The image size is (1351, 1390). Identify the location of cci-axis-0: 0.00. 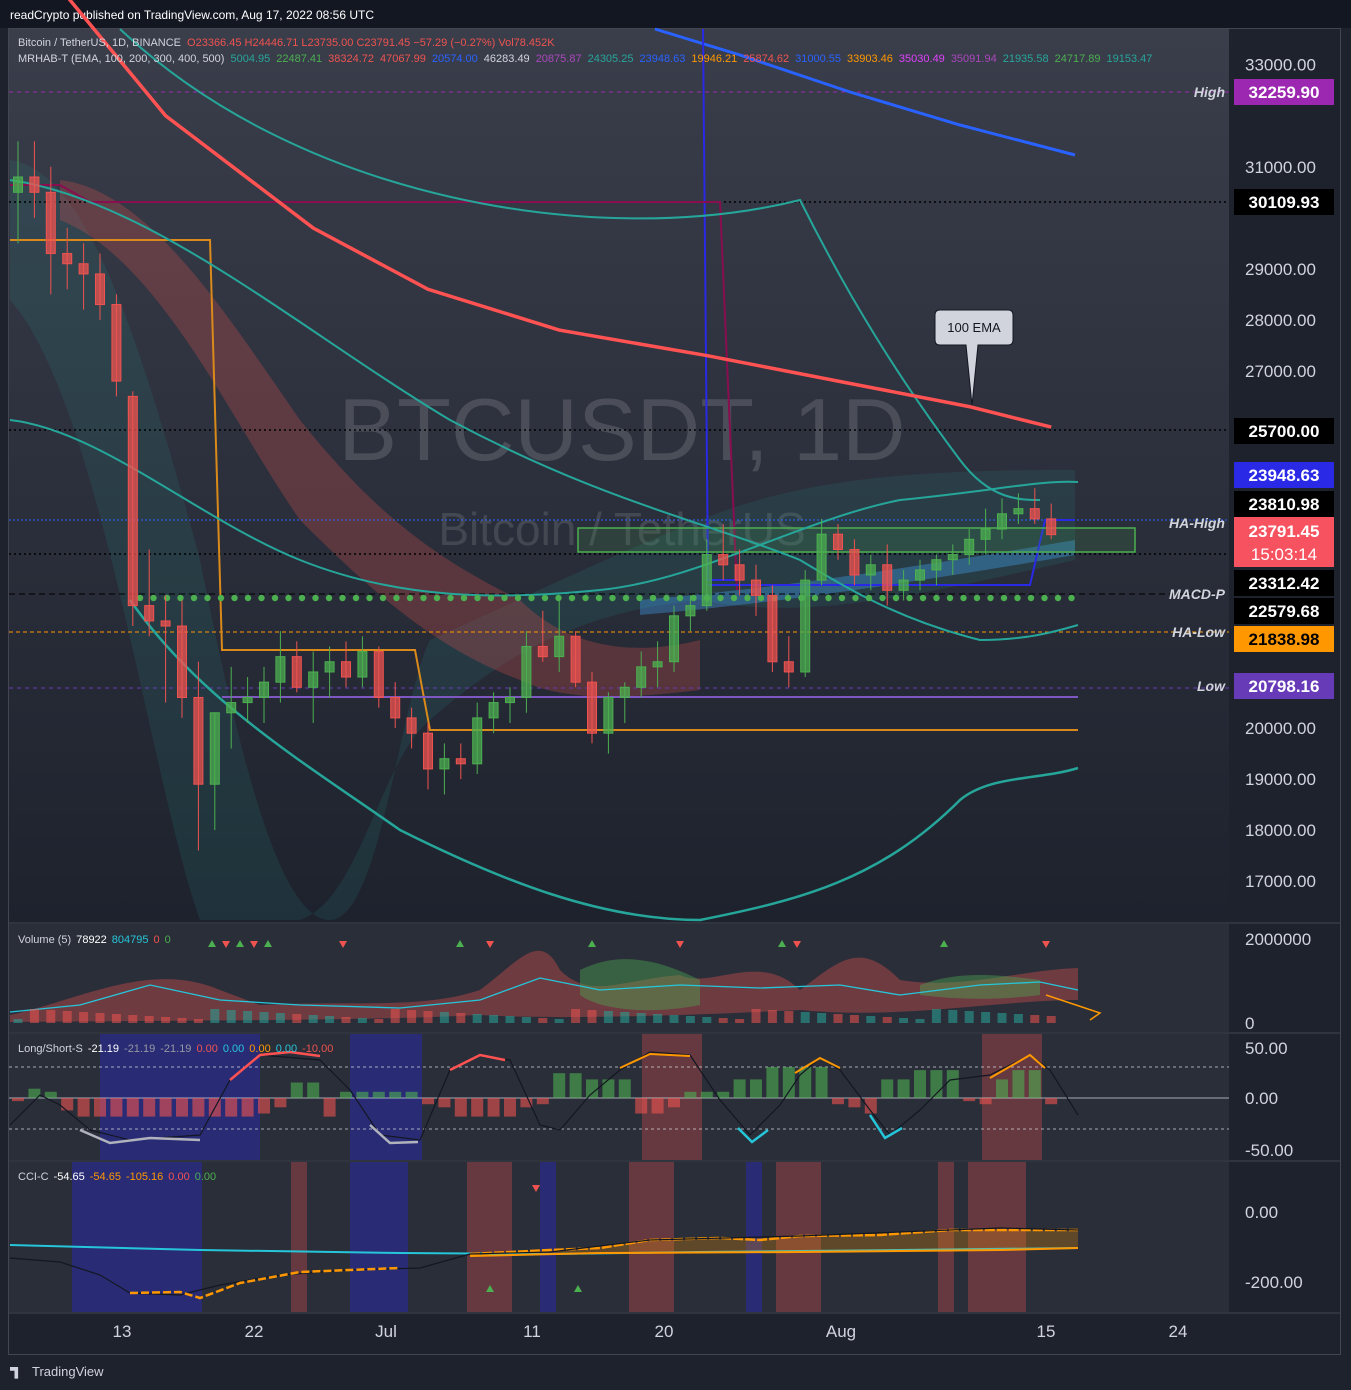
(1261, 1212).